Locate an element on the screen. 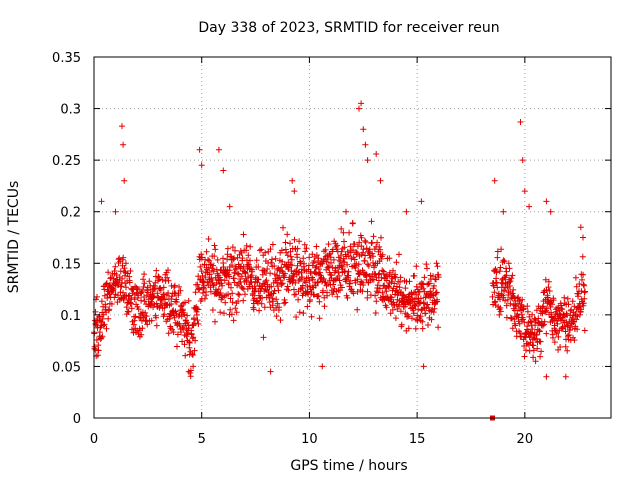 The image size is (640, 480). y-axis-label: SRMTID / TECUs is located at coordinates (14, 237).